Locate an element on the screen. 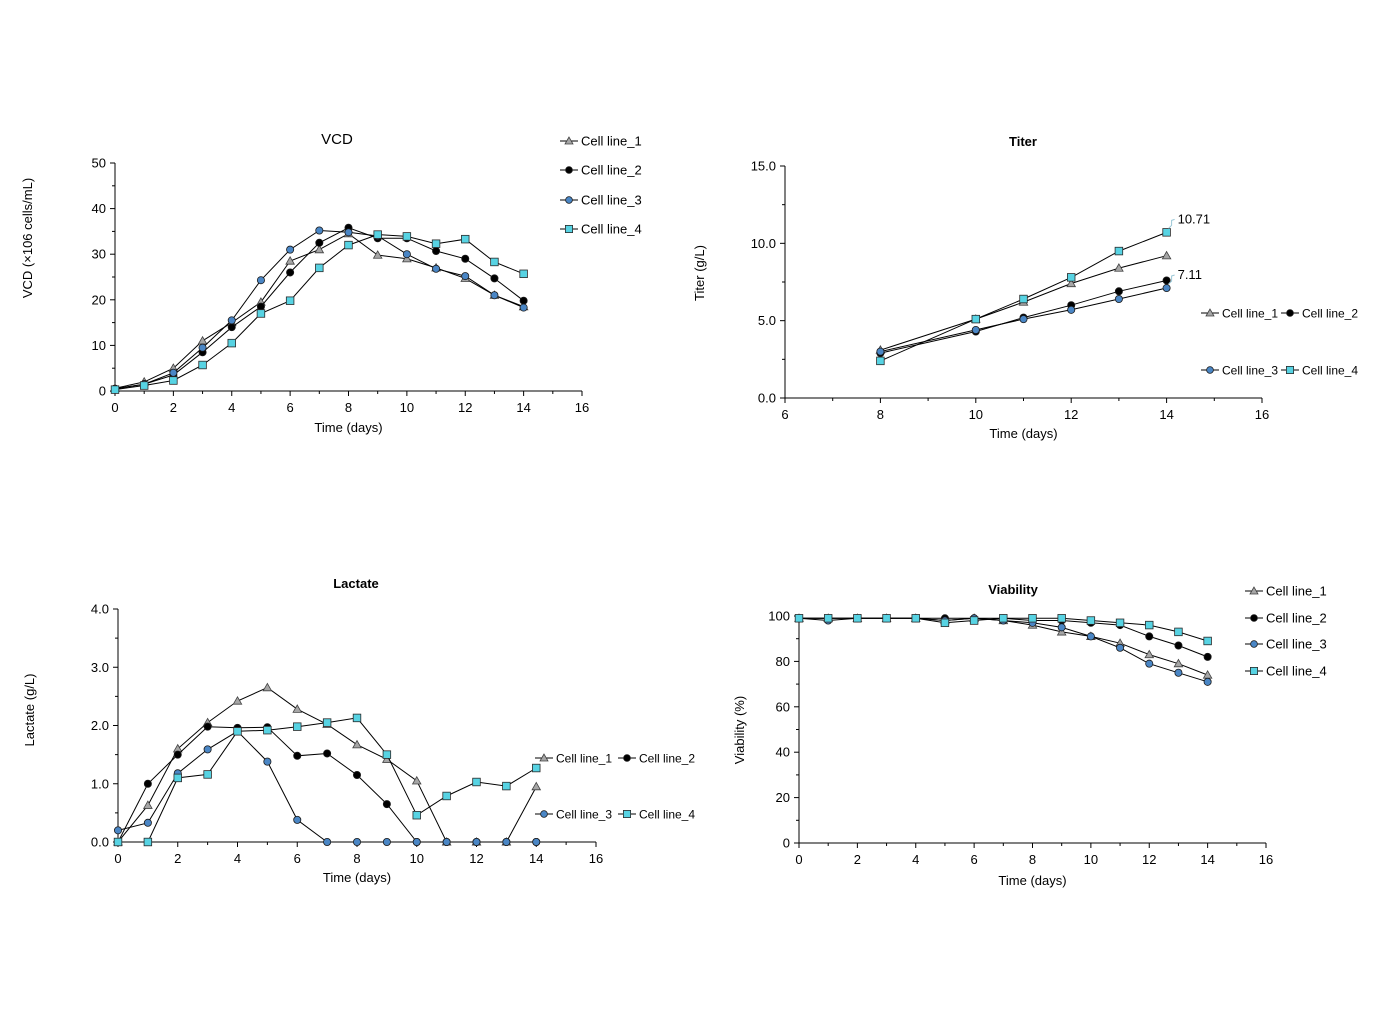 This screenshot has width=1380, height=1020. vcd-x-axis-label: Time (days) is located at coordinates (348, 427).